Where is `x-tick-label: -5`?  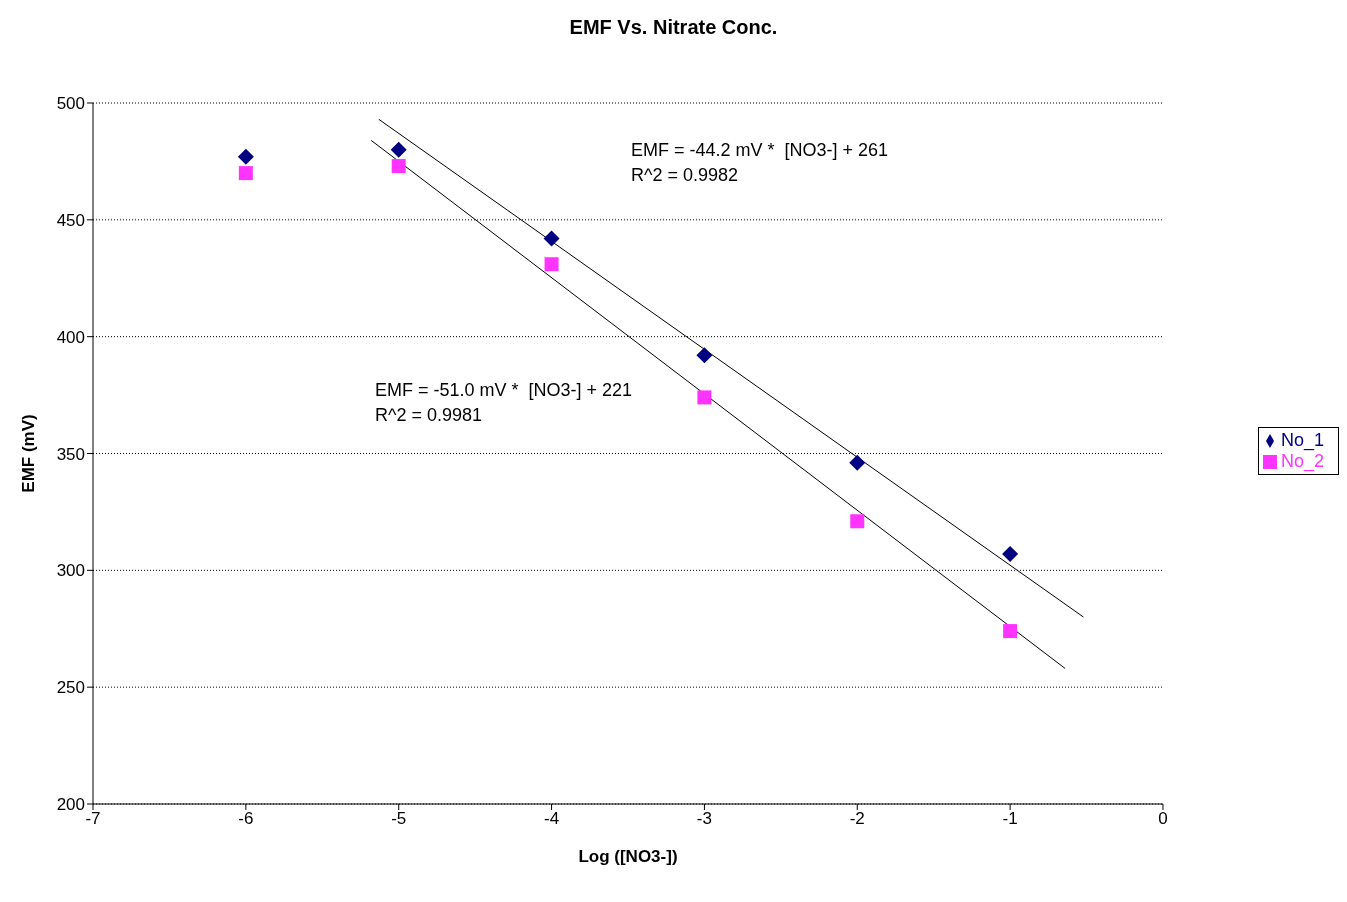
x-tick-label: -5 is located at coordinates (399, 819).